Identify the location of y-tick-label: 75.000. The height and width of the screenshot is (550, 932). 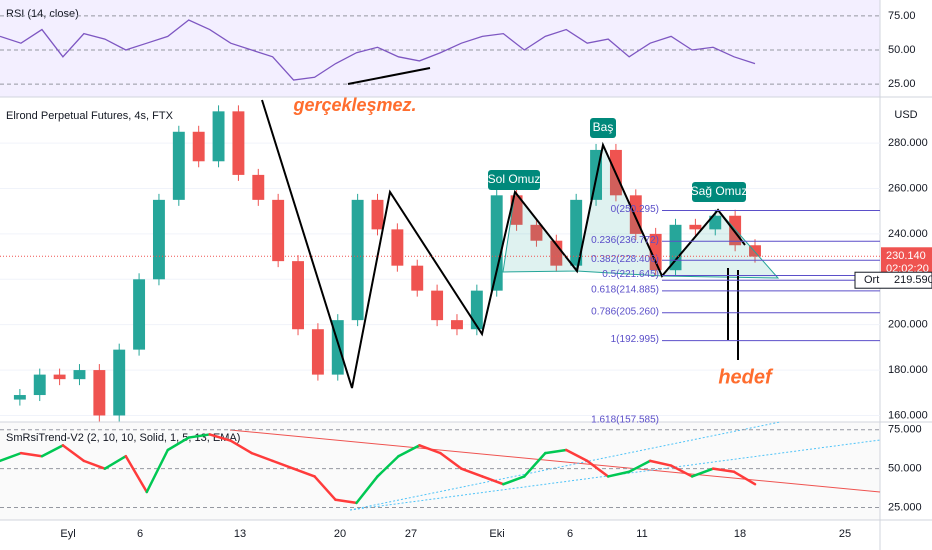
(905, 430).